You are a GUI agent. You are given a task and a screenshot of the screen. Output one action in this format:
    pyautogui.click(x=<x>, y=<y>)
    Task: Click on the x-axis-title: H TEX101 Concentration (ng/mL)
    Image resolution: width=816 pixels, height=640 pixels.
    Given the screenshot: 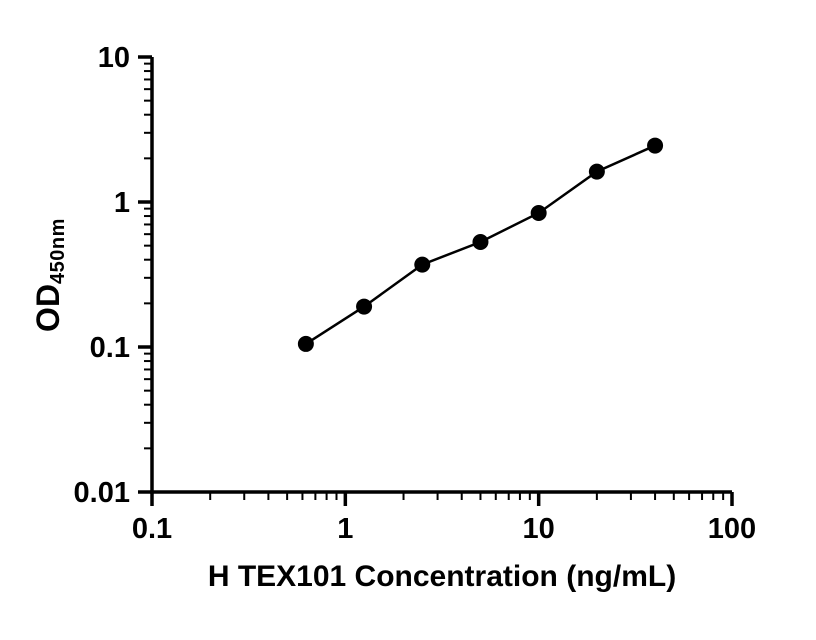 What is the action you would take?
    pyautogui.click(x=442, y=576)
    